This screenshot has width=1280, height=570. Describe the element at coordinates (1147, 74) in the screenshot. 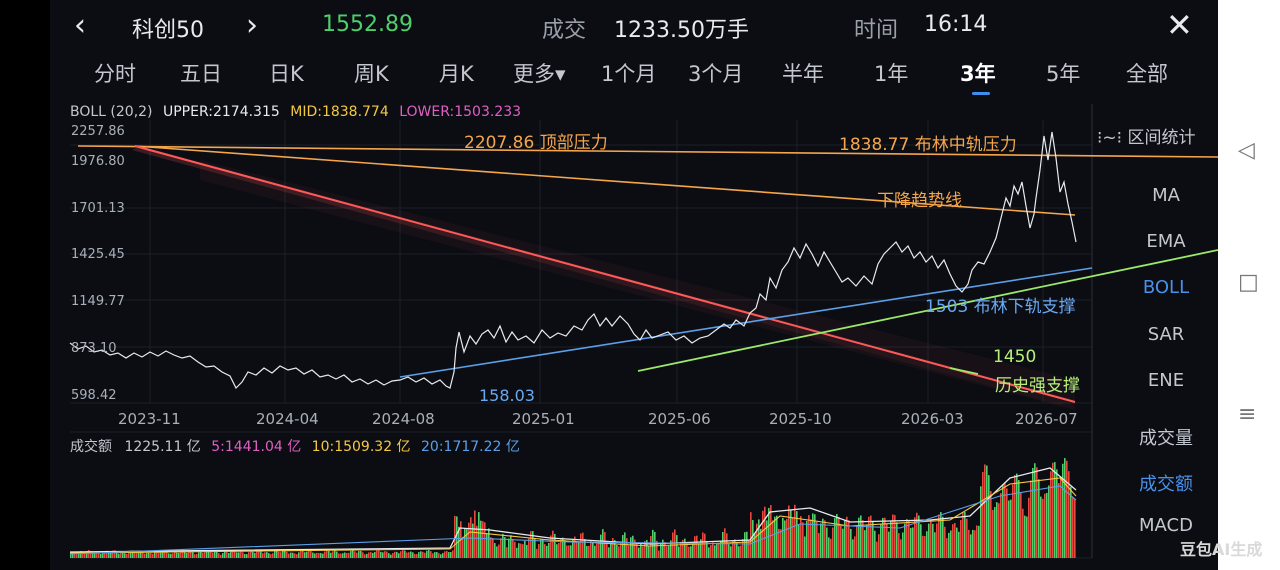

I see `tab-all: 全部` at that location.